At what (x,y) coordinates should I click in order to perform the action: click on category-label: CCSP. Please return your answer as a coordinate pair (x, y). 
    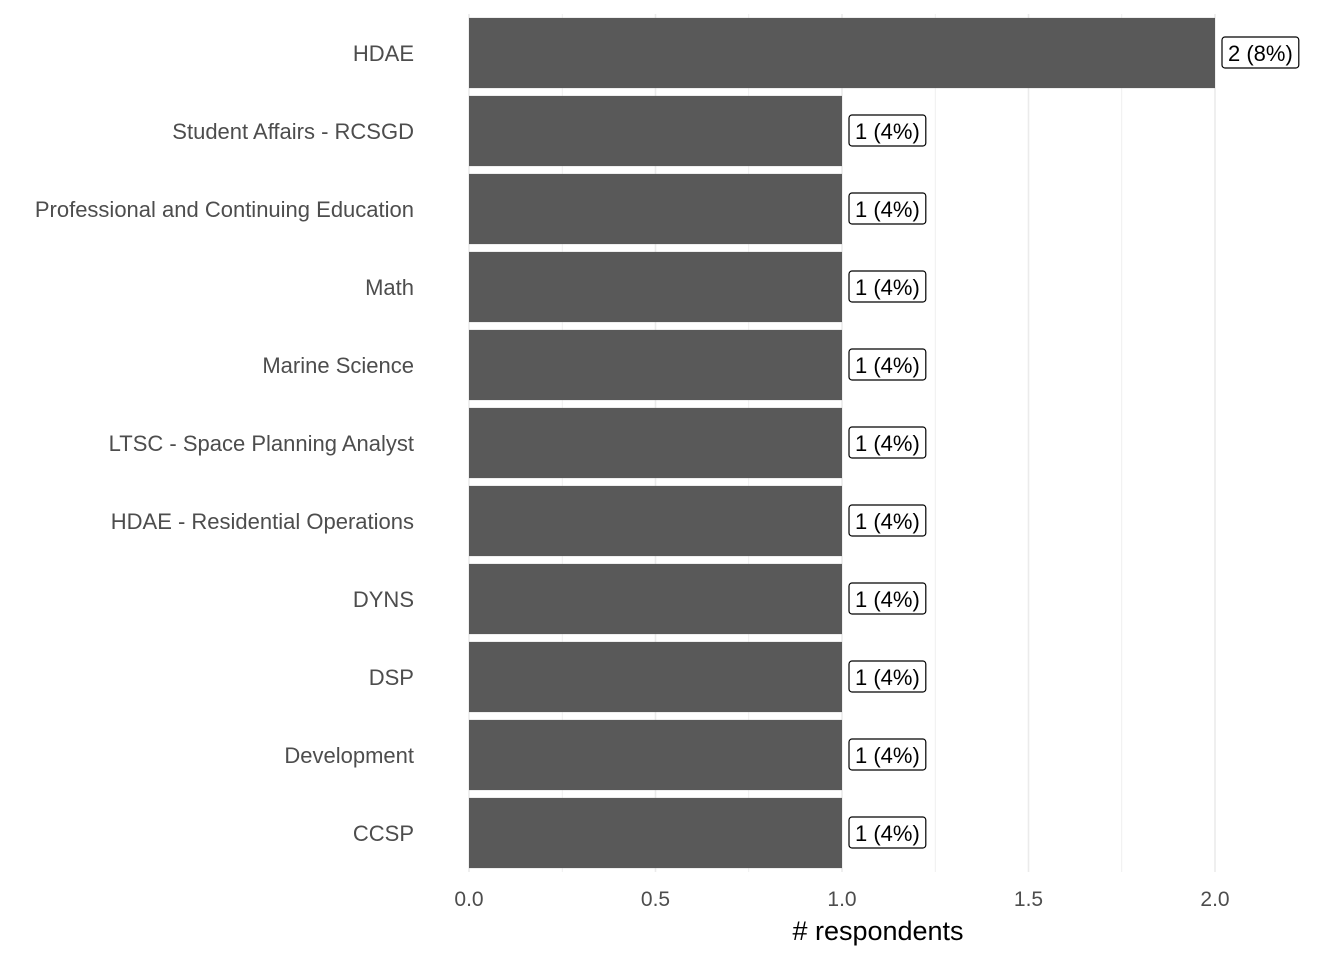
    Looking at the image, I should click on (383, 833).